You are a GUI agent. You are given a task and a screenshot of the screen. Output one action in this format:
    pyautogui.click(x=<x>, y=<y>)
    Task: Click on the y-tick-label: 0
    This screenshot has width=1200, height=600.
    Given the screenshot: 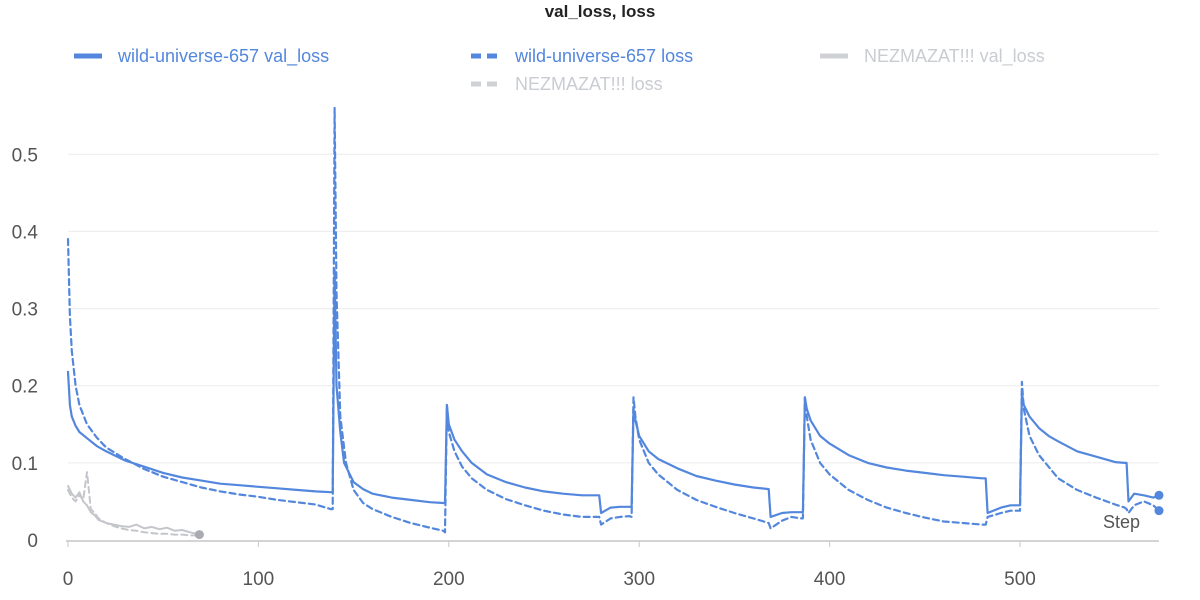 What is the action you would take?
    pyautogui.click(x=32, y=541)
    